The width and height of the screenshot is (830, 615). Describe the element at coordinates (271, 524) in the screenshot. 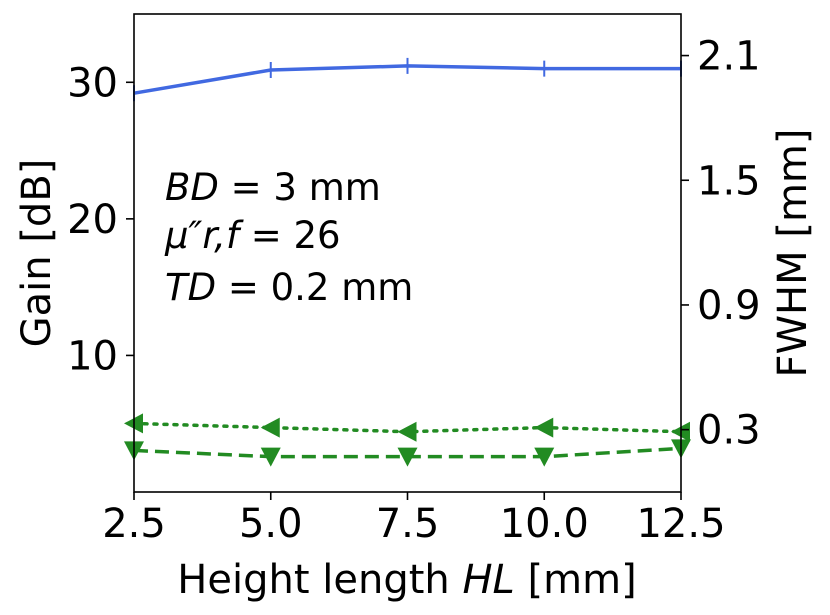

I see `x-tick-label: 5.0` at that location.